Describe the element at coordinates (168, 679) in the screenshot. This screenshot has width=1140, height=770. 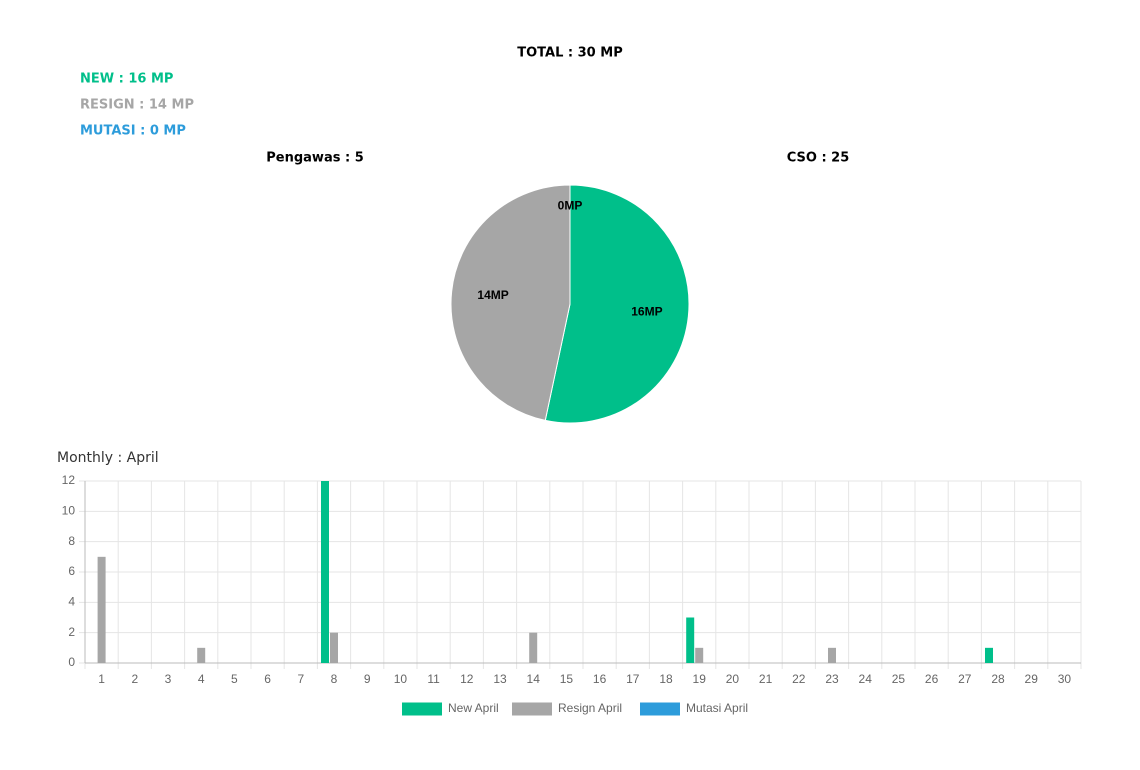
I see `x-tick-label: 3` at that location.